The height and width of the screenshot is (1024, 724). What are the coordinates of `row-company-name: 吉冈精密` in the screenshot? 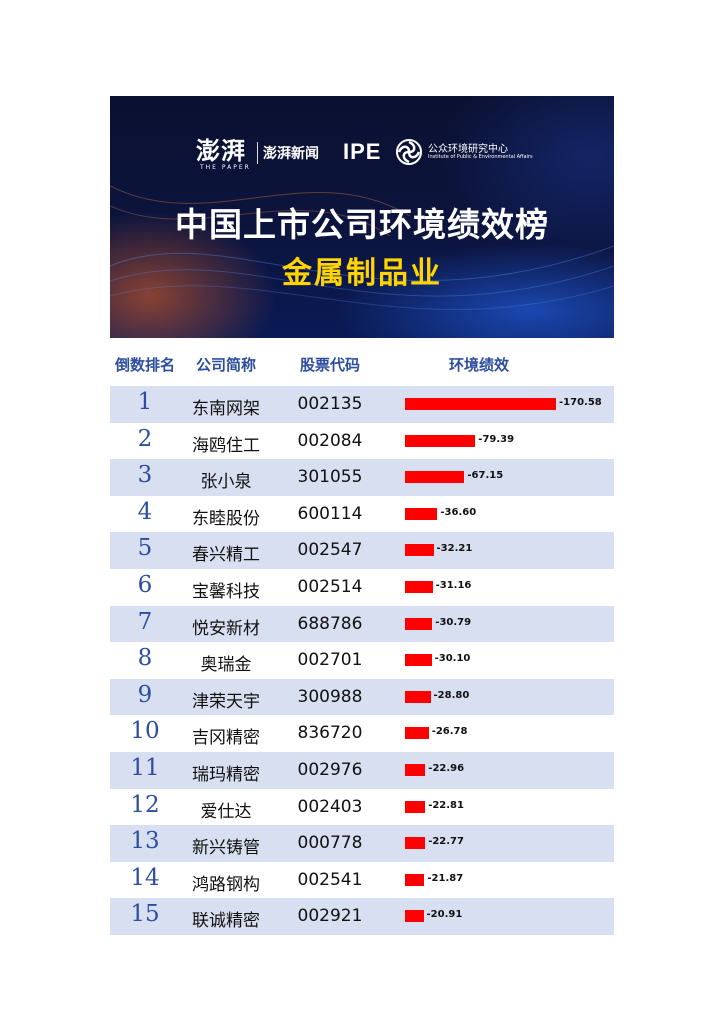 It's located at (226, 738).